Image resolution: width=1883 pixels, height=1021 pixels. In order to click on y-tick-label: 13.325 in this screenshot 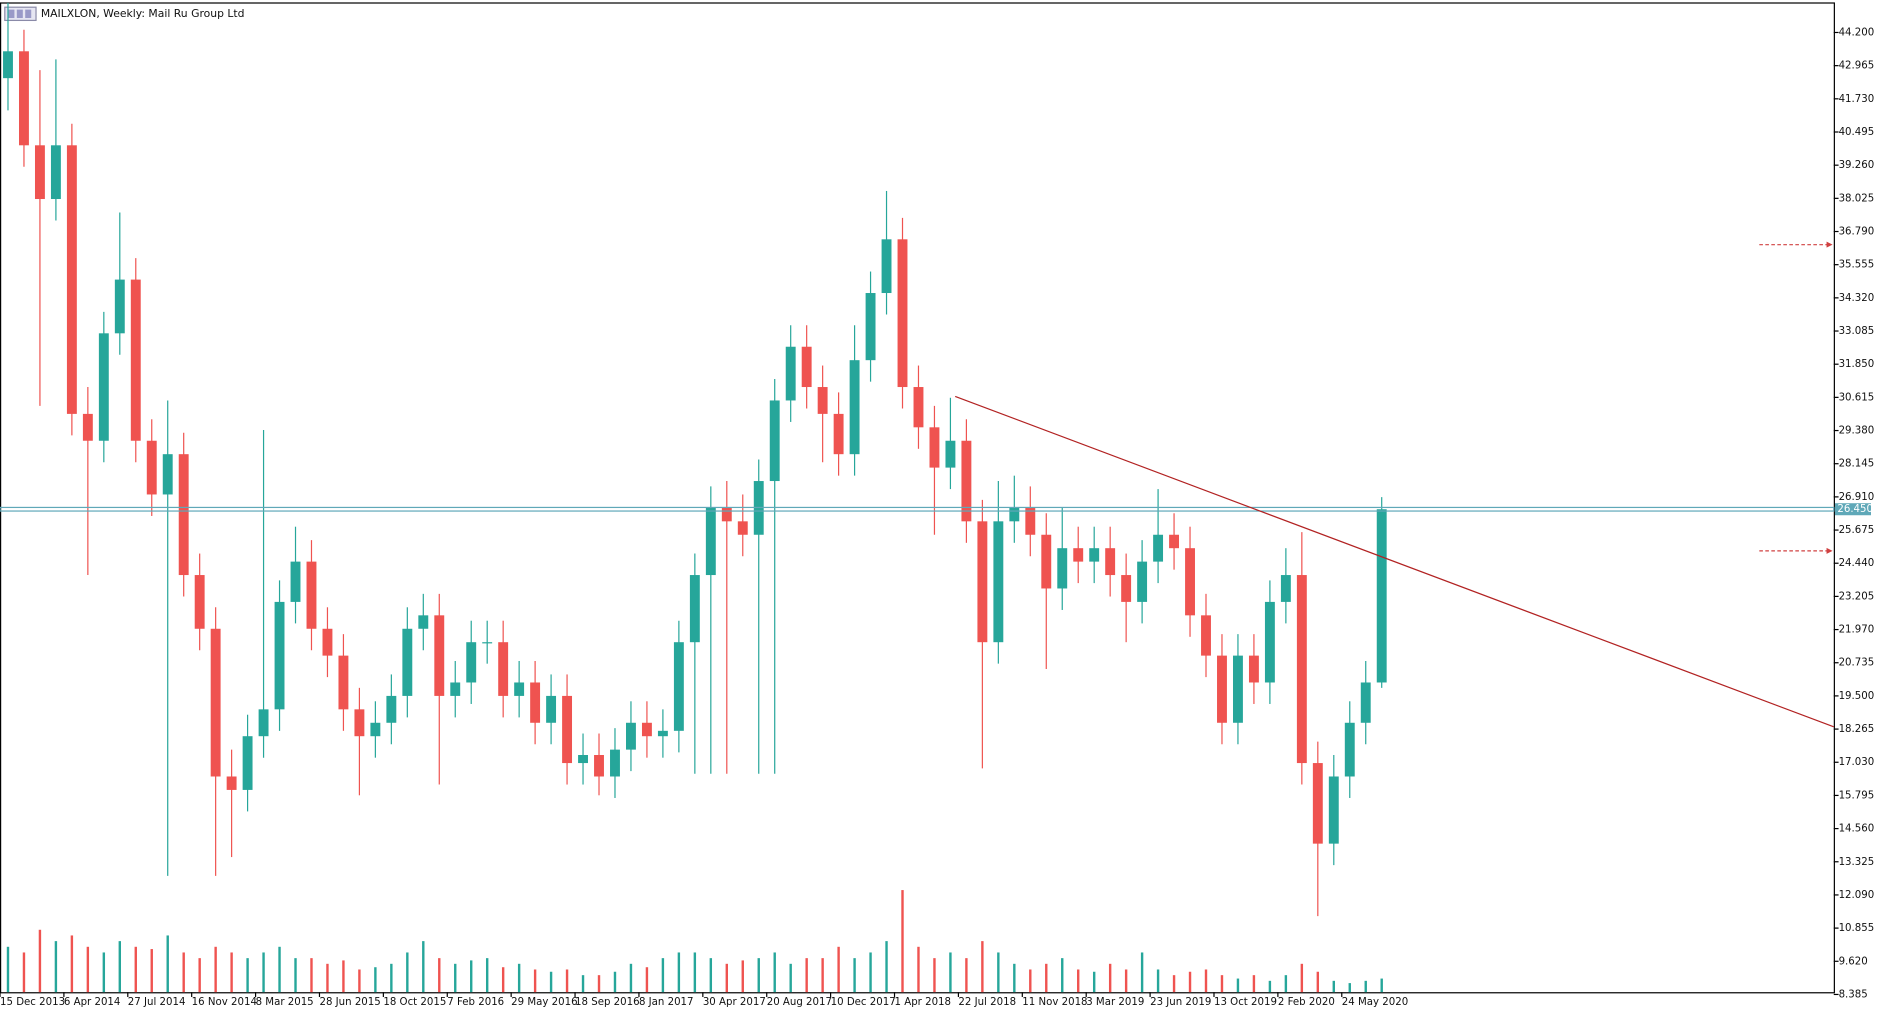, I will do `click(1857, 862)`.